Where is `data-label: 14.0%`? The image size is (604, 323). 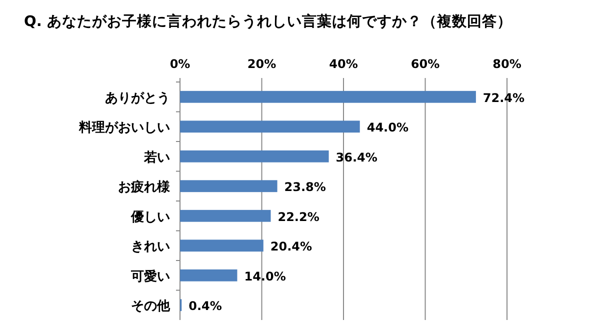 data-label: 14.0% is located at coordinates (265, 276).